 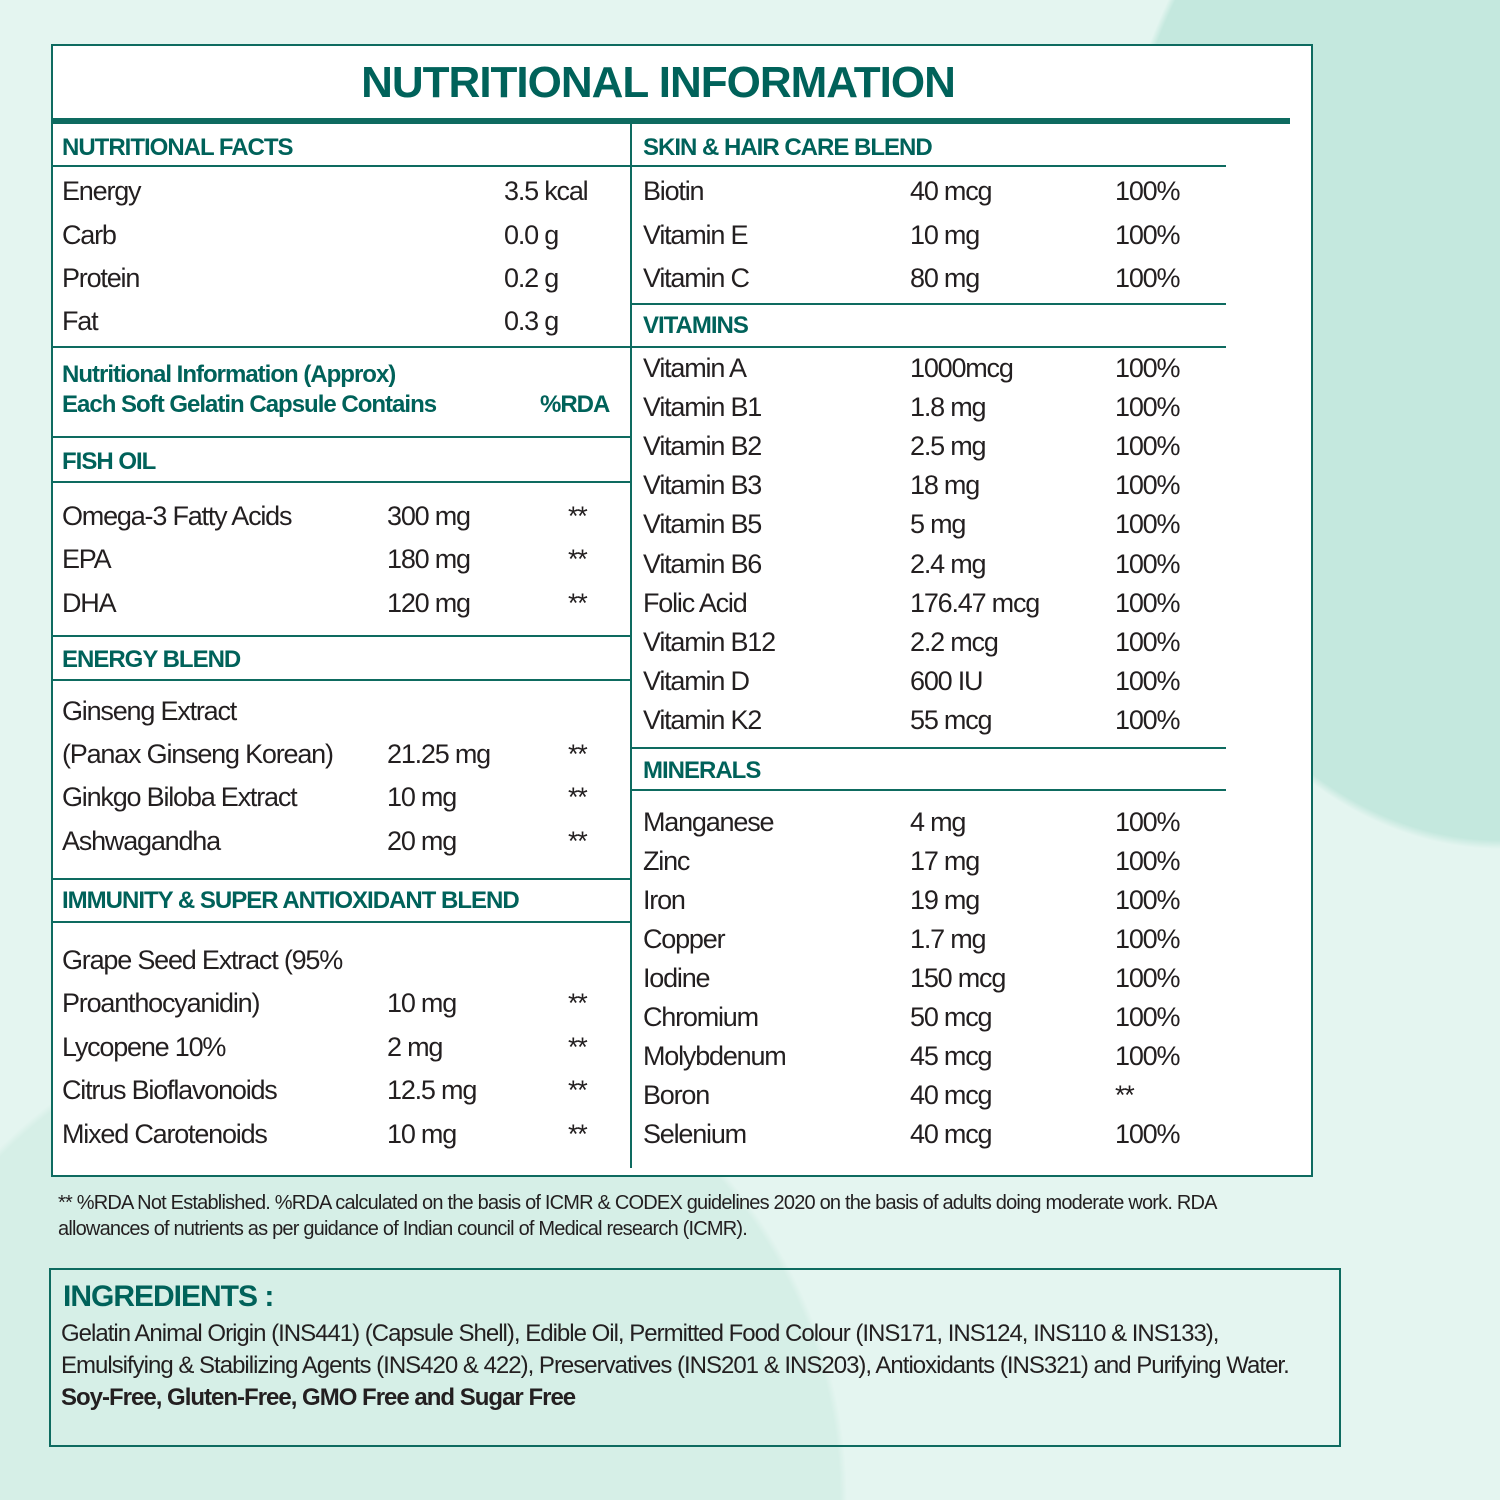 I want to click on nutrient-name: Vitamin B1, so click(x=702, y=407).